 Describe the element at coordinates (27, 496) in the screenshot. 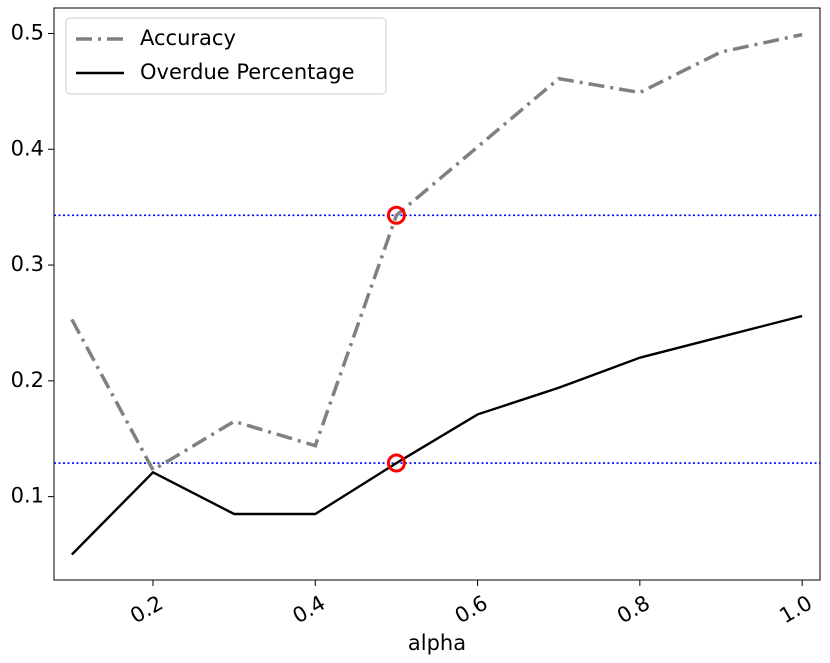

I see `y-tick-label: 0.1` at that location.